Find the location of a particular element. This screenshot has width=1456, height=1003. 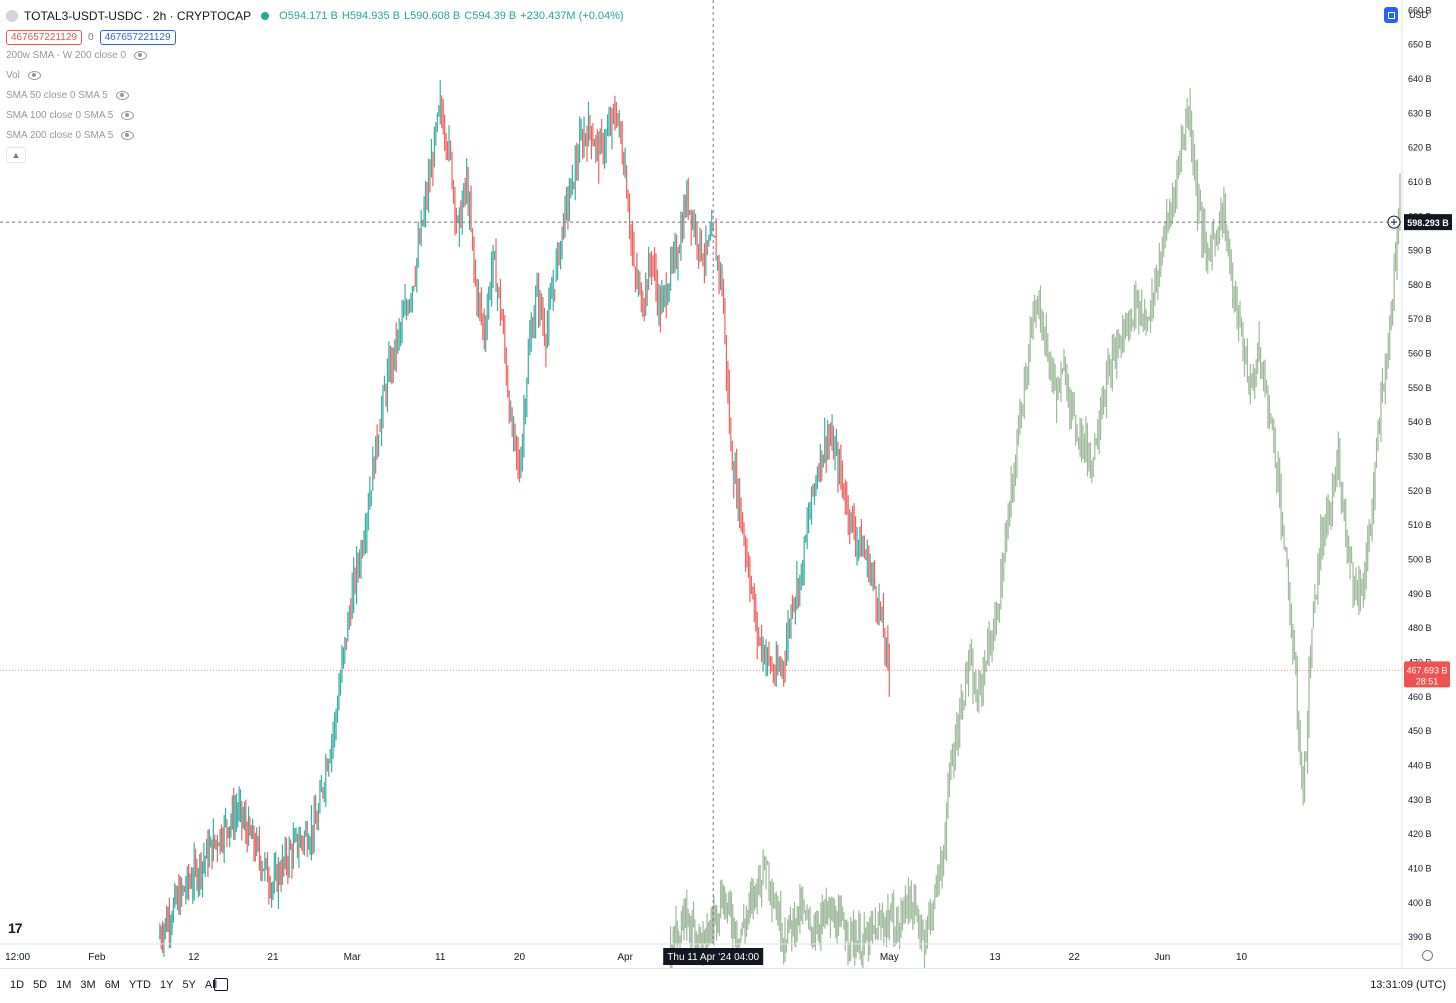

indicator-row-sma-50: SMA 50 close 0 SMA 5 is located at coordinates (315, 95).